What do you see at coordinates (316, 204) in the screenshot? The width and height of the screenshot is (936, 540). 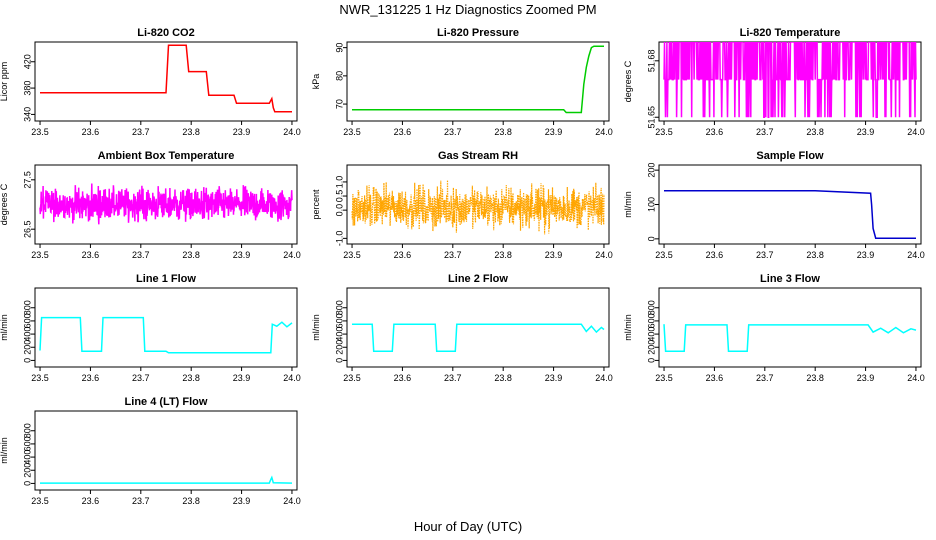 I see `y-axis-label-rh: percent` at bounding box center [316, 204].